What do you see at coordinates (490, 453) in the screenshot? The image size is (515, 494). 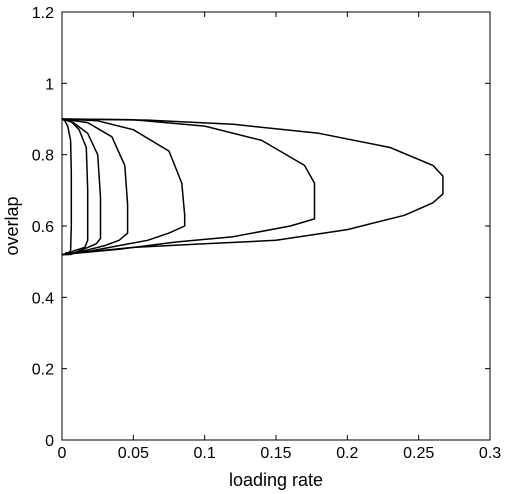 I see `x-tick-label: 0.3` at bounding box center [490, 453].